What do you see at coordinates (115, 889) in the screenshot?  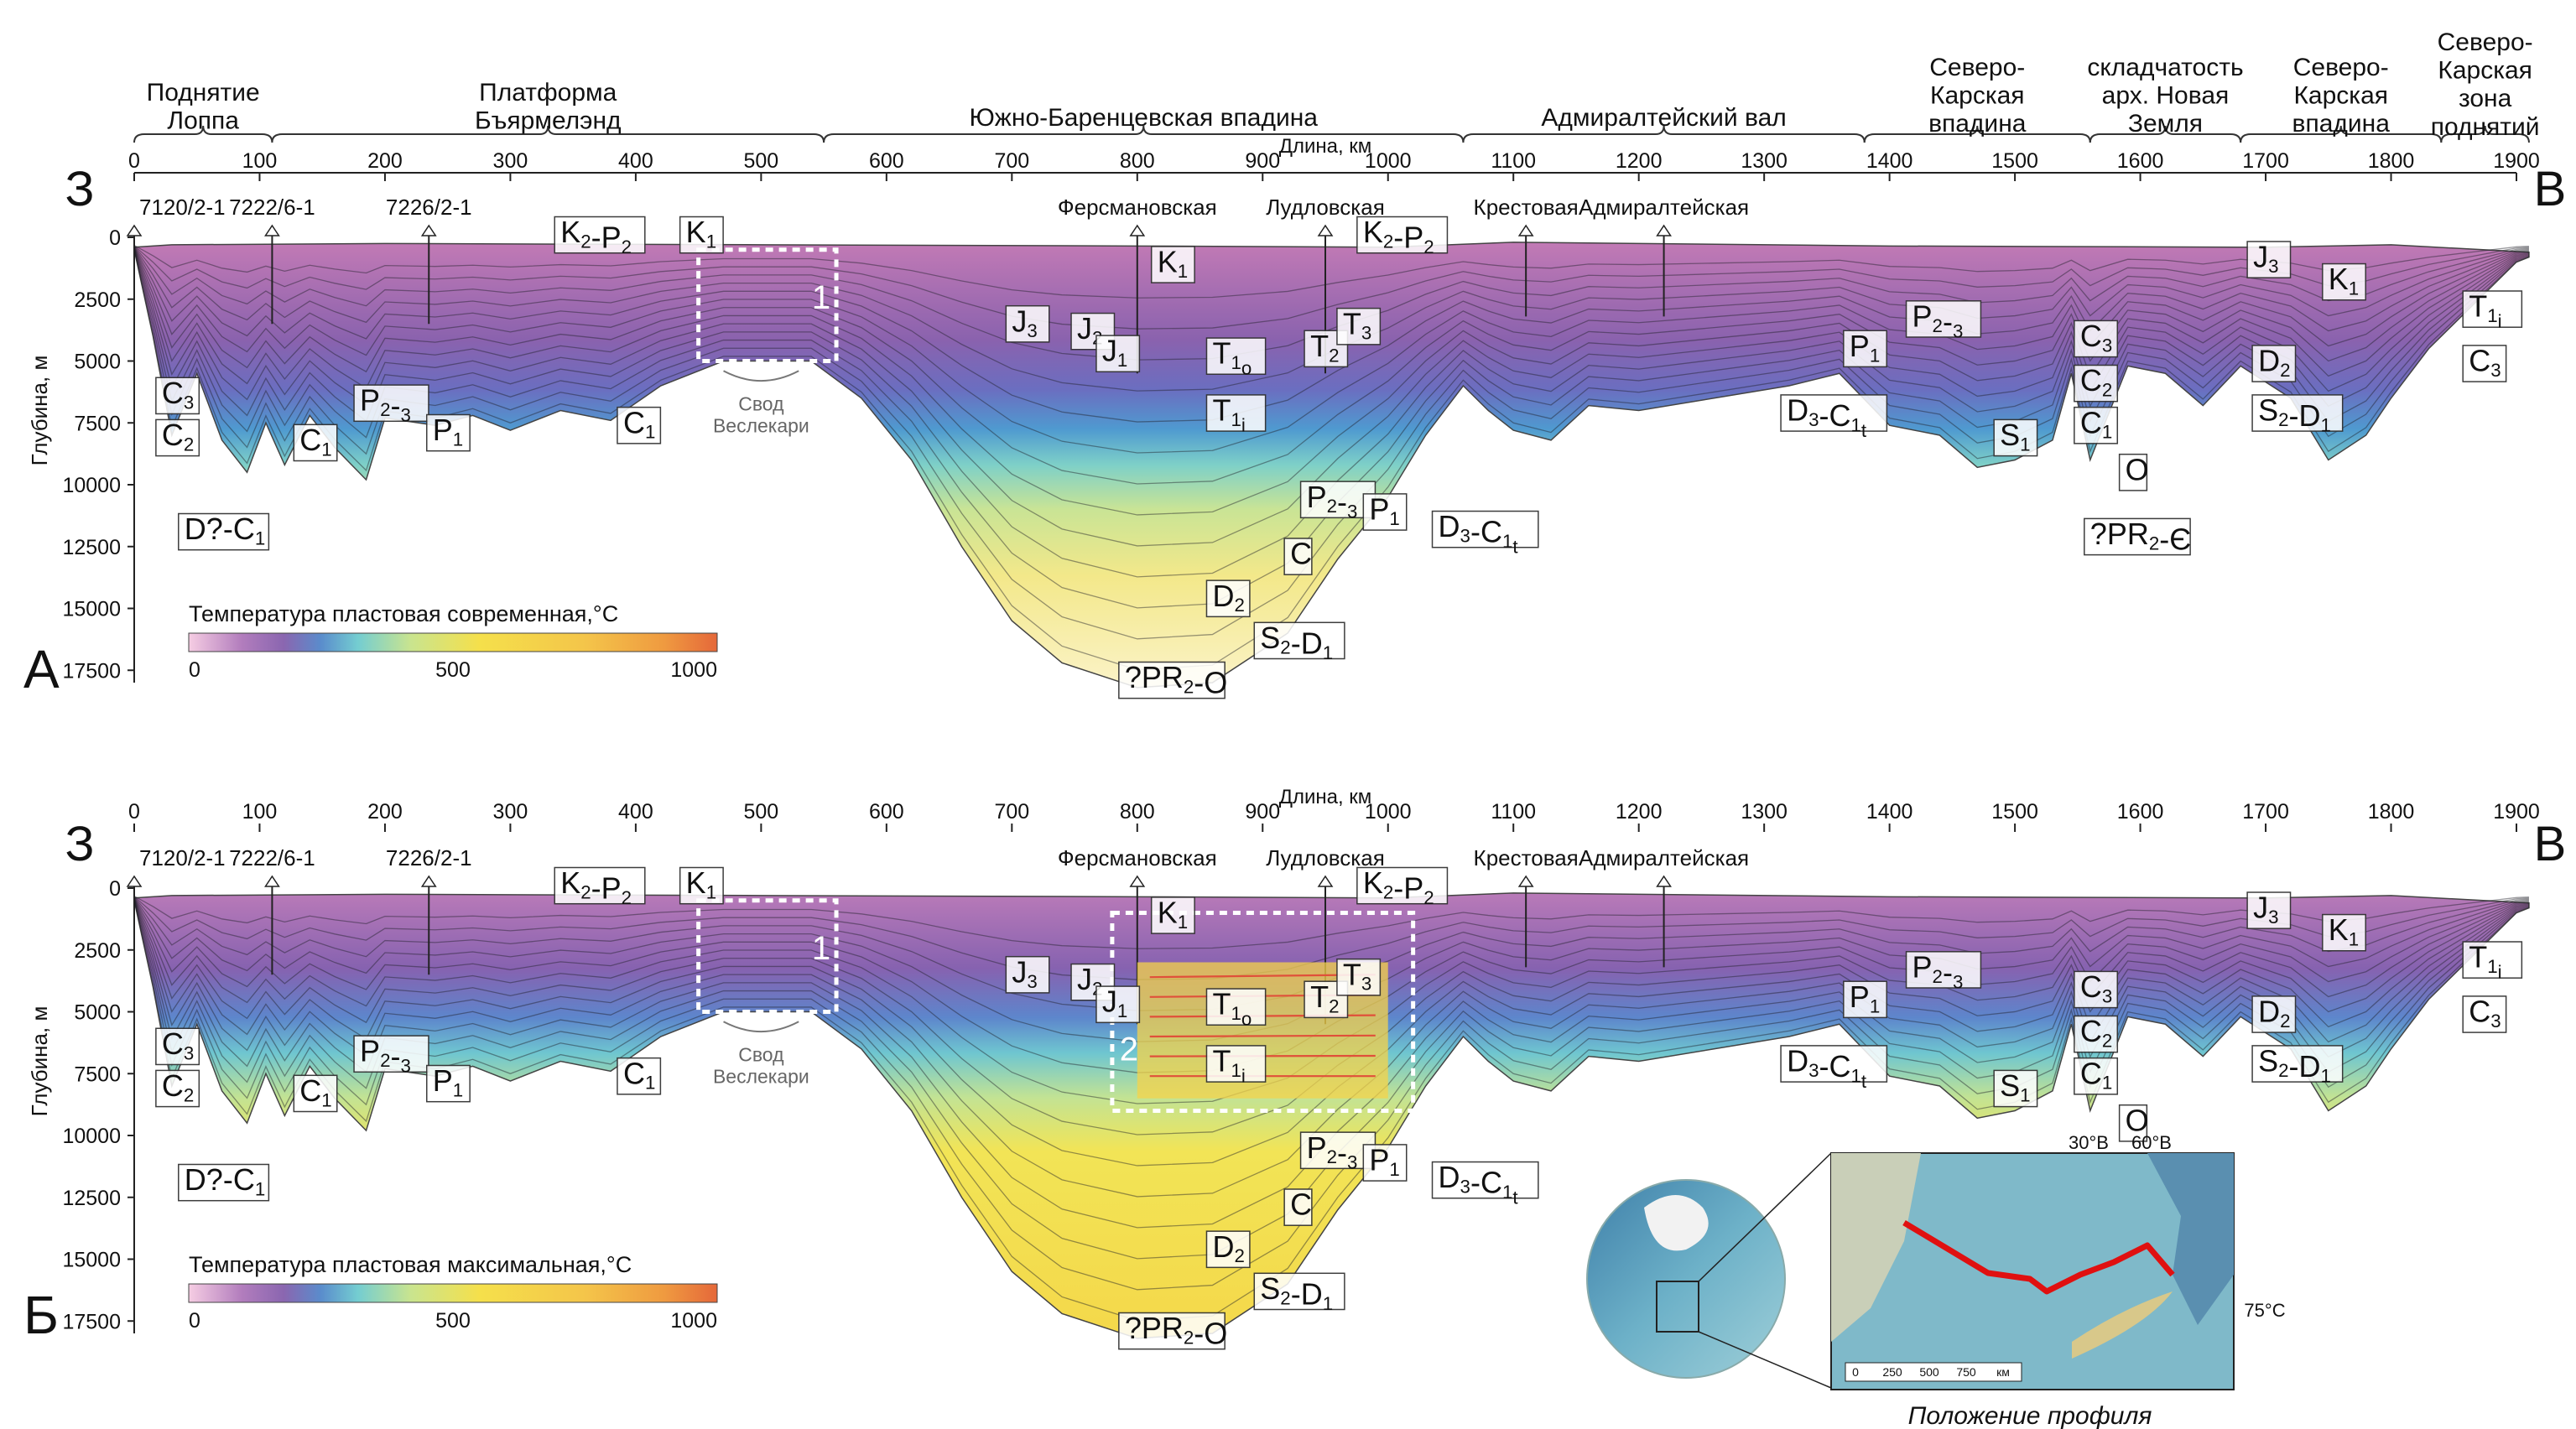 I see `y-tick-label: 0` at bounding box center [115, 889].